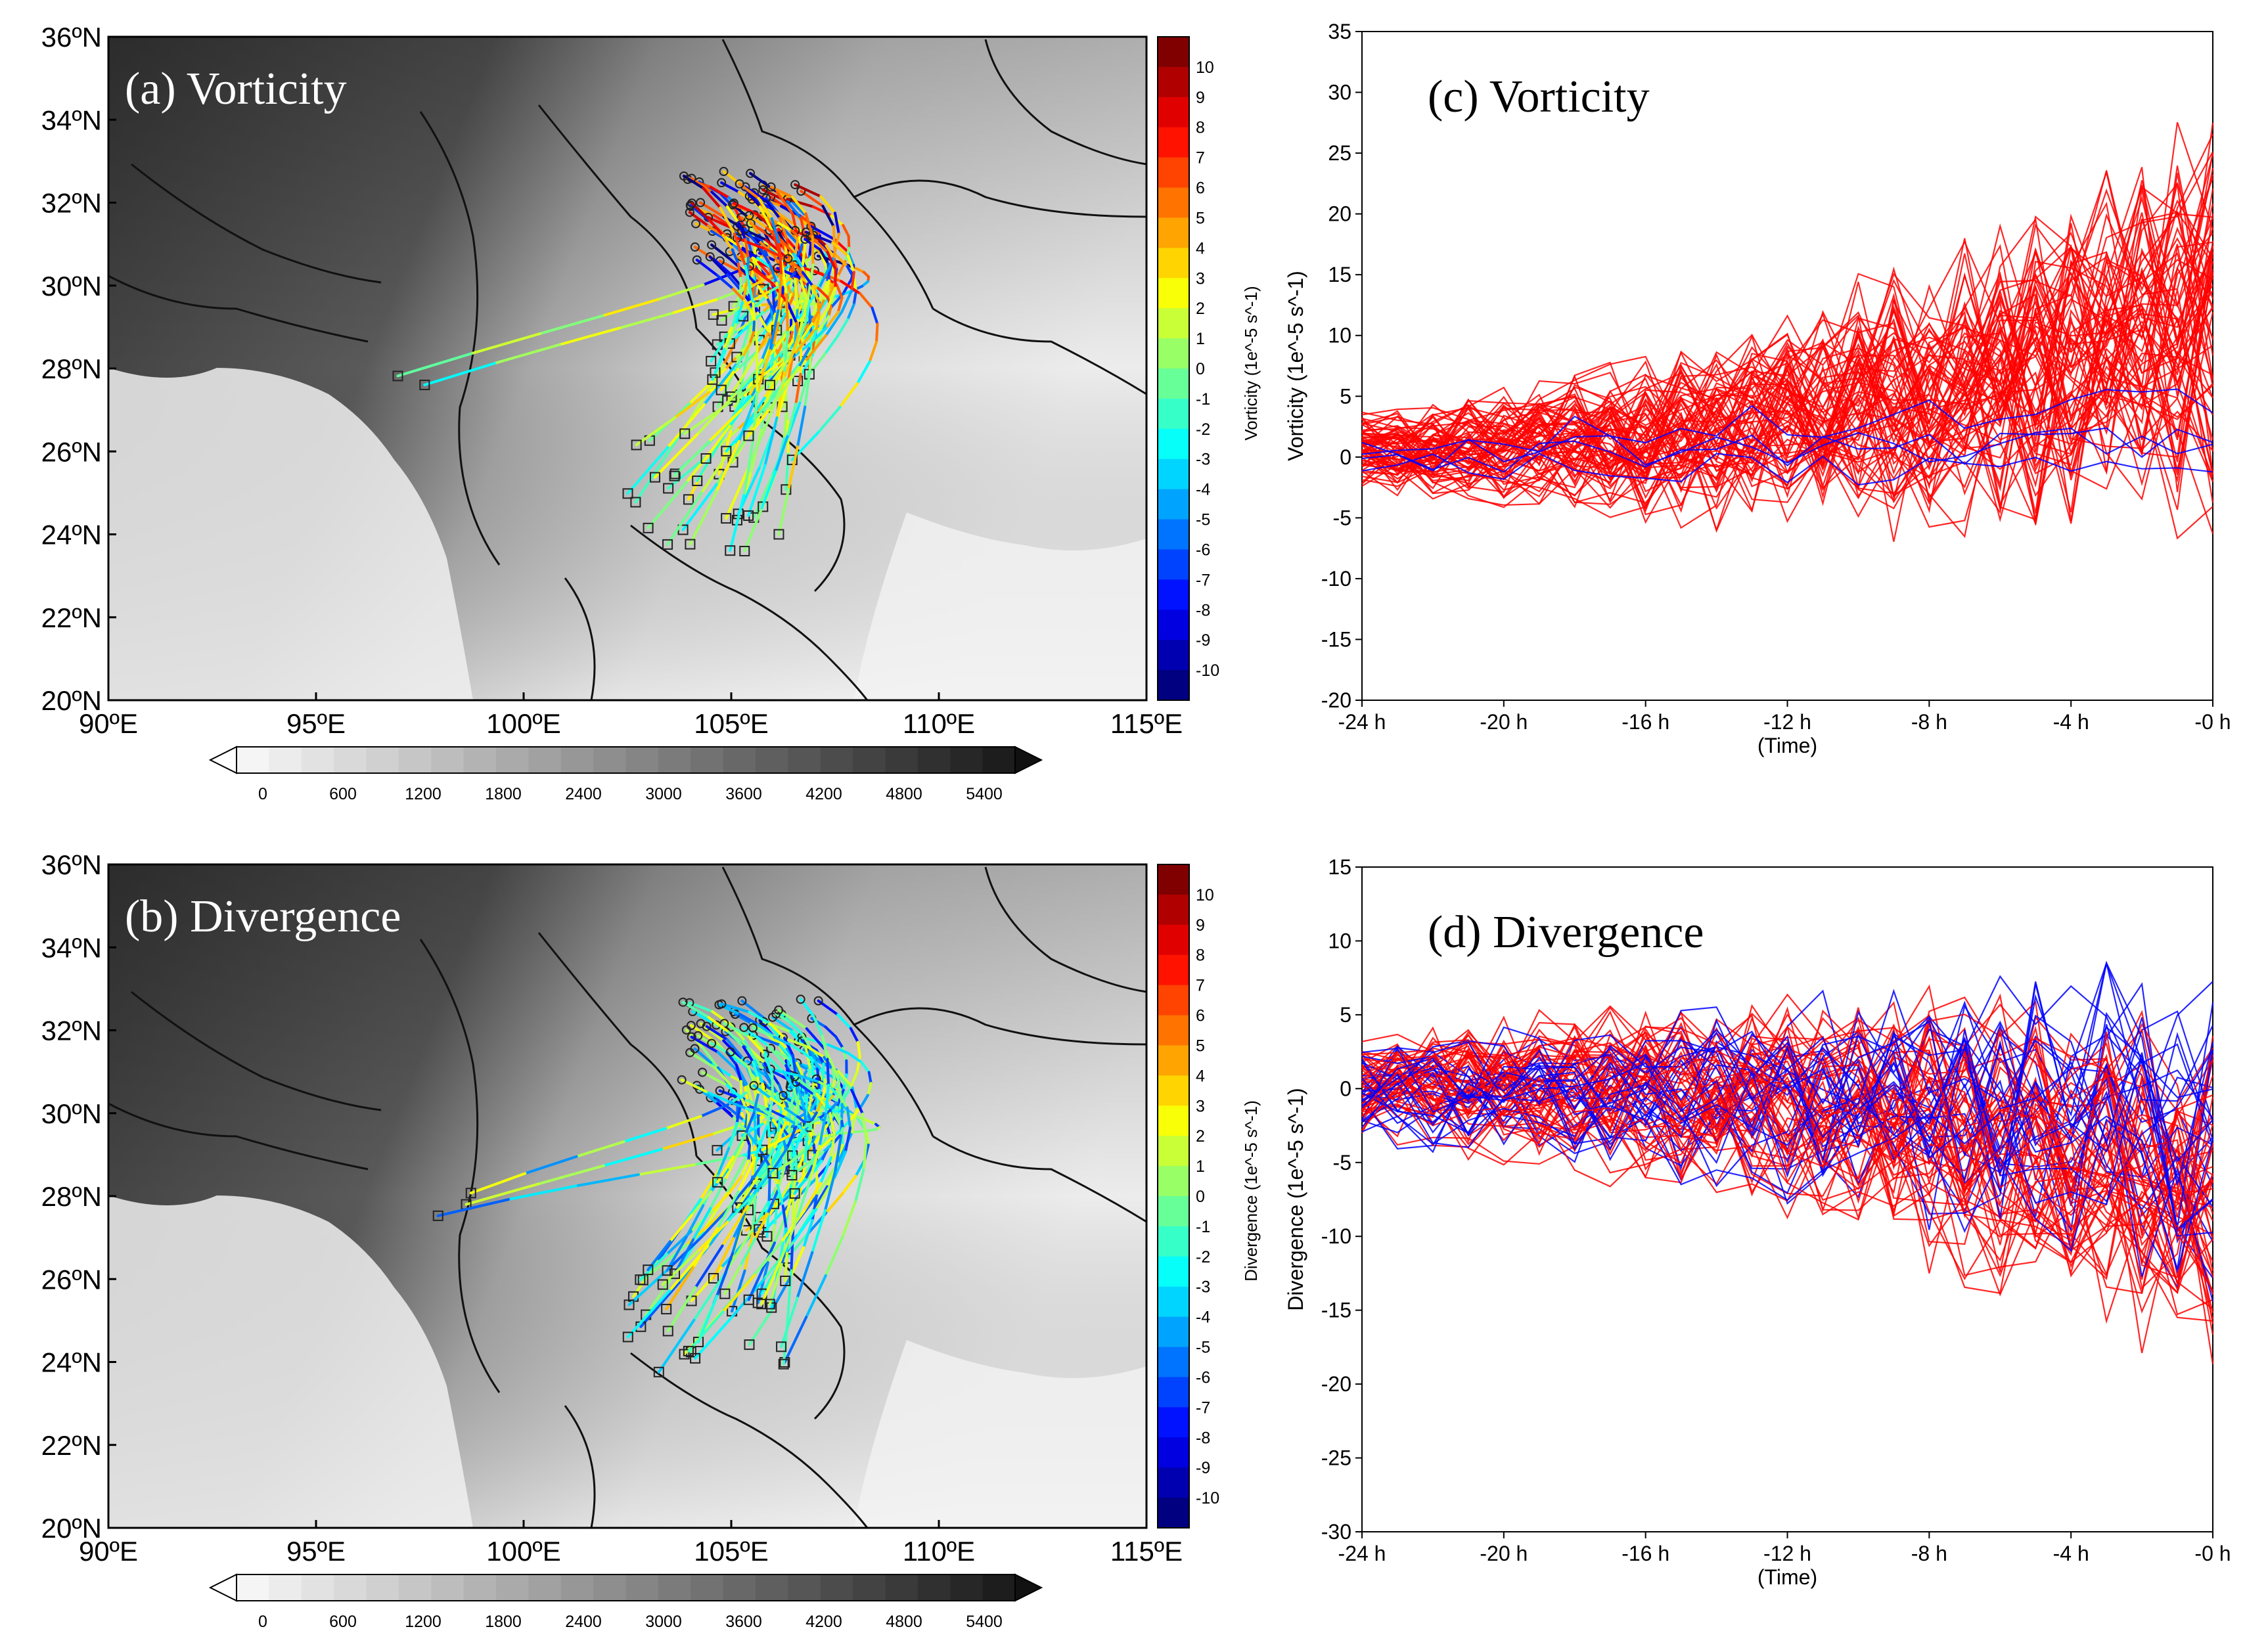  What do you see at coordinates (71, 864) in the screenshot?
I see `lat-tick-label: 36ºN` at bounding box center [71, 864].